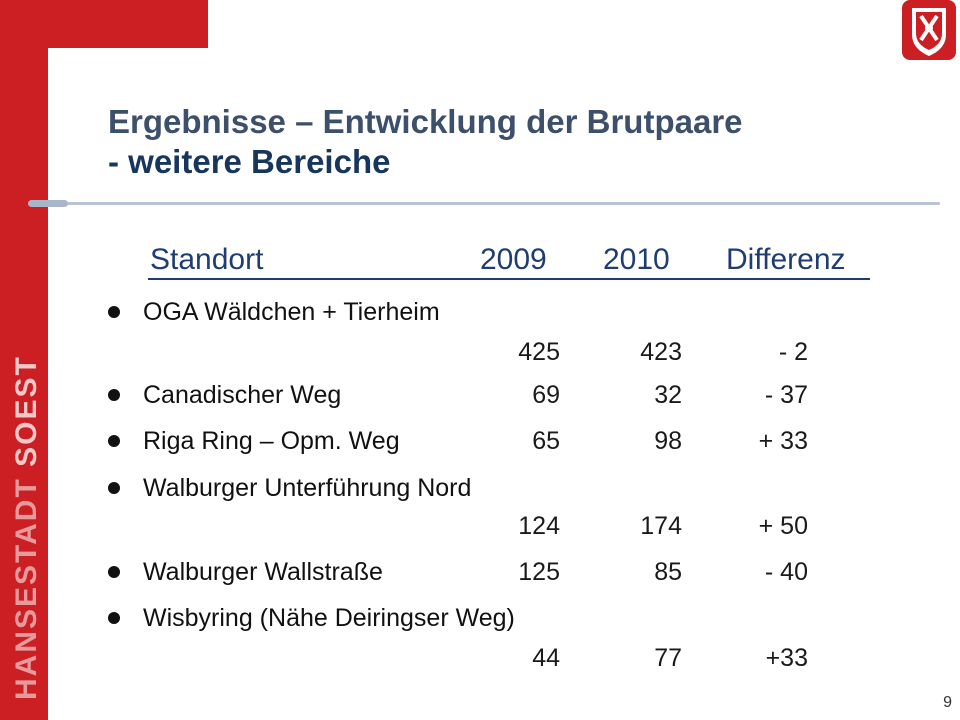 This screenshot has height=720, width=960. I want to click on brand-part1: HANSESTADT, so click(26, 588).